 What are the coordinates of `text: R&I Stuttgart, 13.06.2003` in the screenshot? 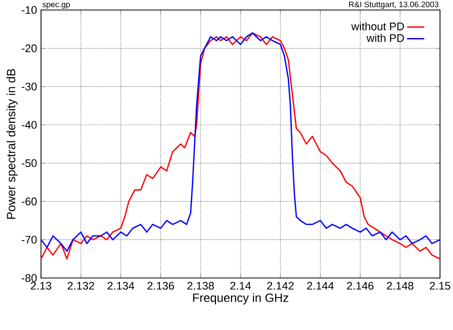 It's located at (393, 5).